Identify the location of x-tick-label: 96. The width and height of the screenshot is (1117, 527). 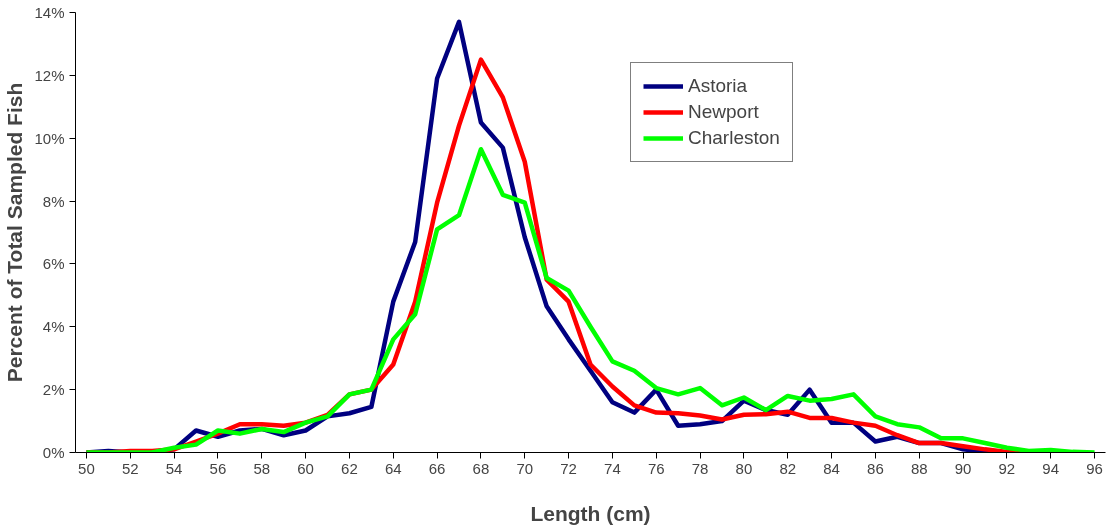
(1094, 468).